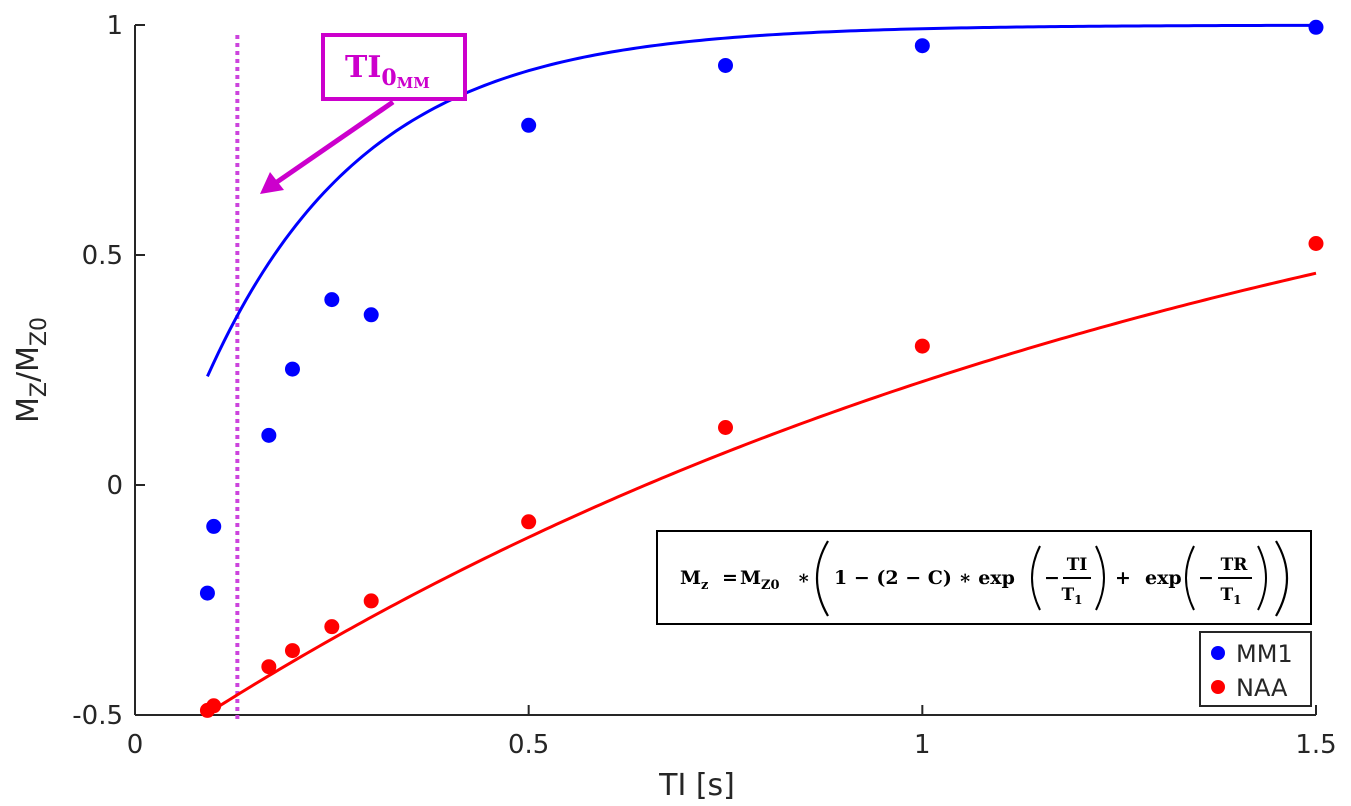 Image resolution: width=1351 pixels, height=806 pixels. Describe the element at coordinates (39, 389) in the screenshot. I see `y-axis-label-sub1: Z` at that location.